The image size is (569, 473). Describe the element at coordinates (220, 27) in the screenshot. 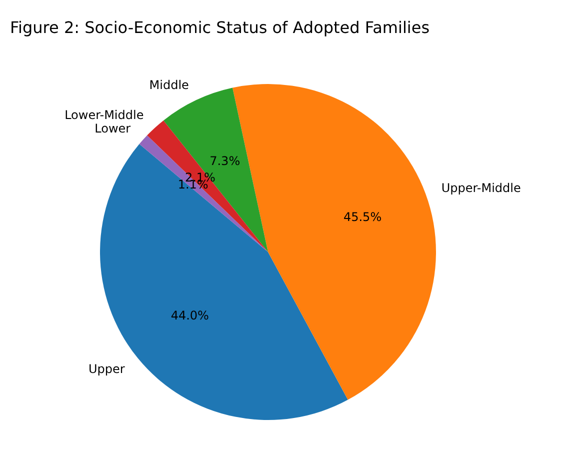

I see `chart-title: Figure 2: Socio-Economic Status of Adopted Families` at that location.